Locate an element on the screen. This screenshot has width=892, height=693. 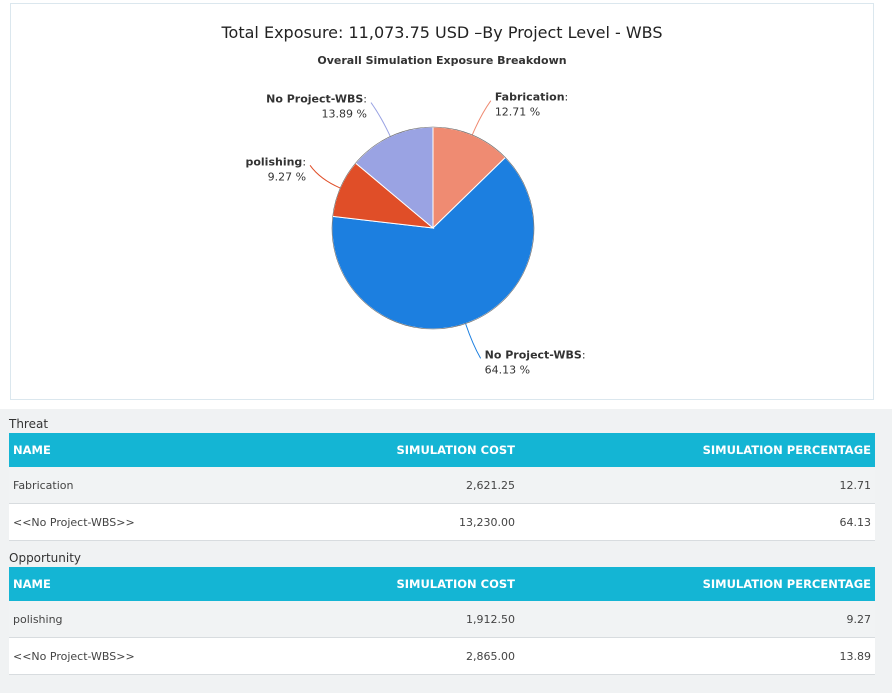
row-percentage: 13.89 is located at coordinates (697, 656).